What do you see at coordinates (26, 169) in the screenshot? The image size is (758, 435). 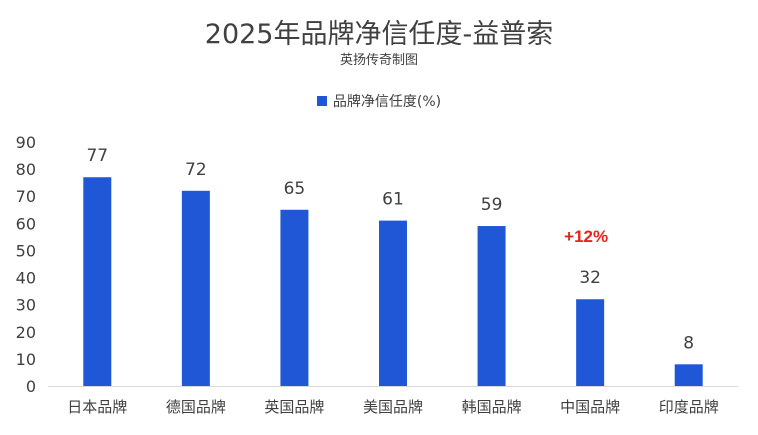 I see `y-tick-label: 80` at bounding box center [26, 169].